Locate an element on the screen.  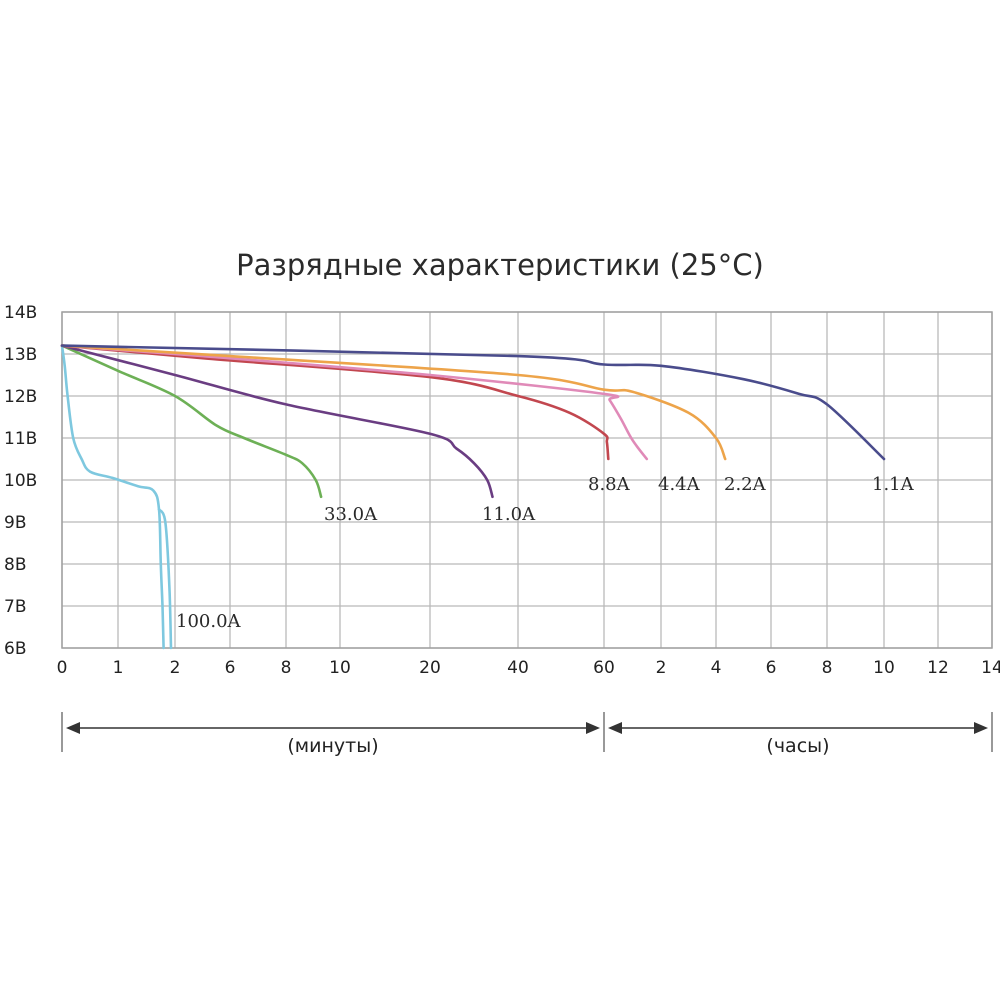
series-label-33.0A: 33.0A is located at coordinates (351, 514).